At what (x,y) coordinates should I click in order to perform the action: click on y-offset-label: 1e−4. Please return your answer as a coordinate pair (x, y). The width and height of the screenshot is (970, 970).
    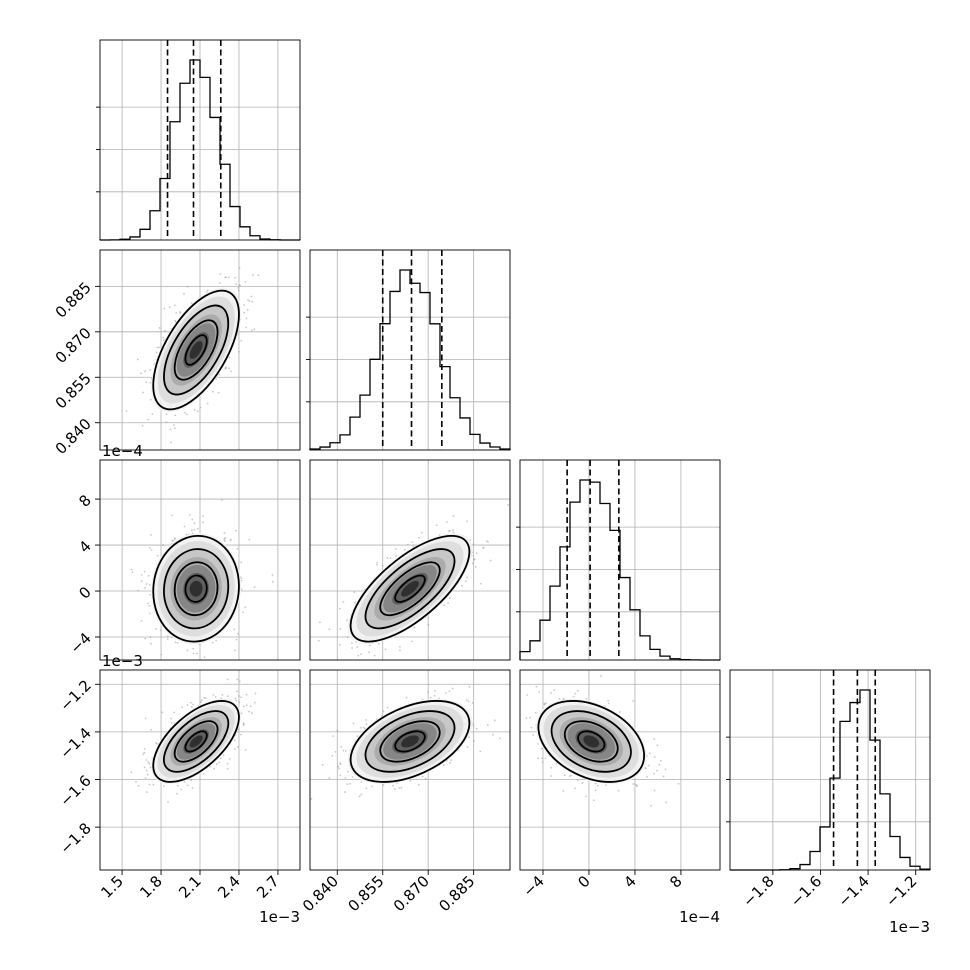
    Looking at the image, I should click on (122, 451).